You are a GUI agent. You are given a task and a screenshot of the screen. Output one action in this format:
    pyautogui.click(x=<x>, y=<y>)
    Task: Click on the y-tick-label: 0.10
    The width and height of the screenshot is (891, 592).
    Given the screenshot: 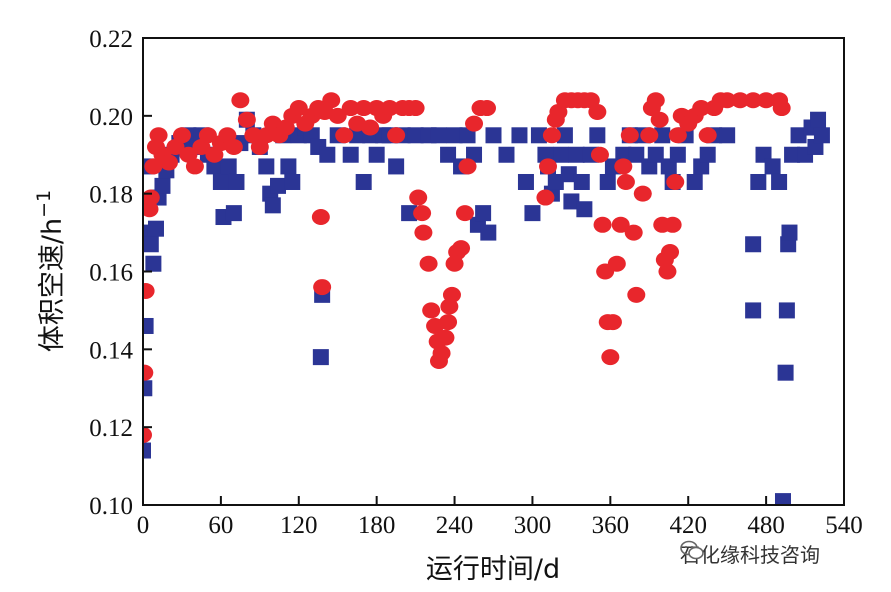 What is the action you would take?
    pyautogui.click(x=111, y=506)
    